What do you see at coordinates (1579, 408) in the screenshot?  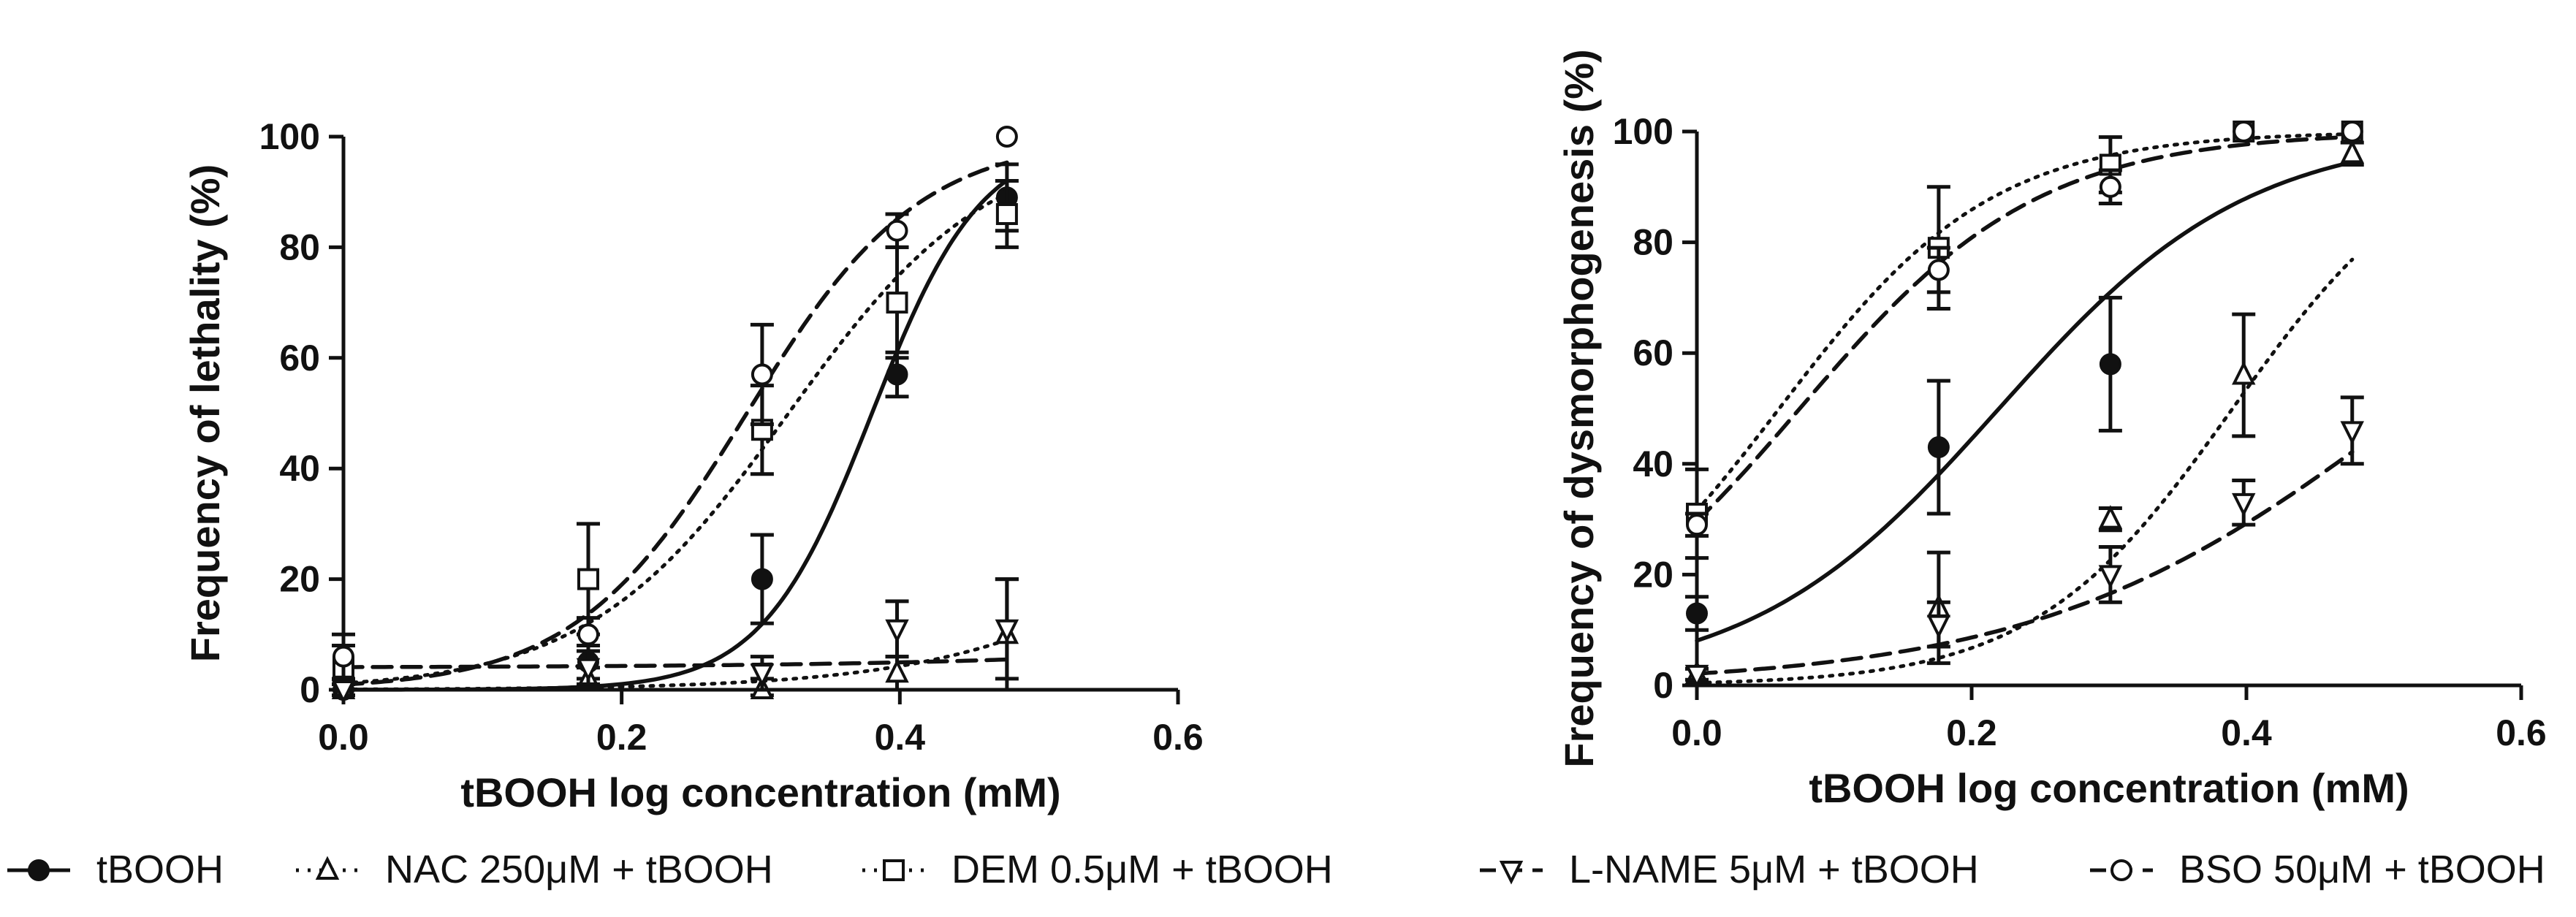 I see `y-axis-title: Frequency of dysmorphogenesis (%)` at bounding box center [1579, 408].